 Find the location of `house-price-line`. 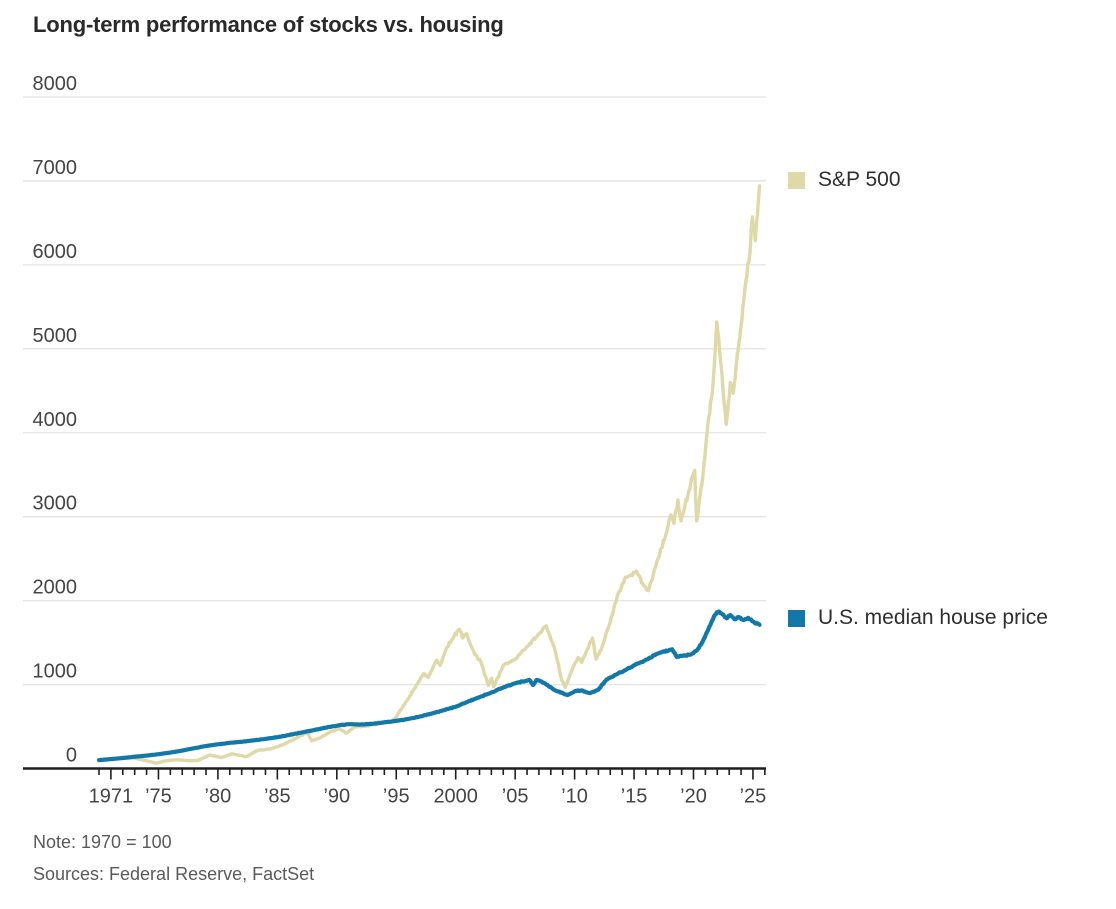

house-price-line is located at coordinates (429, 686).